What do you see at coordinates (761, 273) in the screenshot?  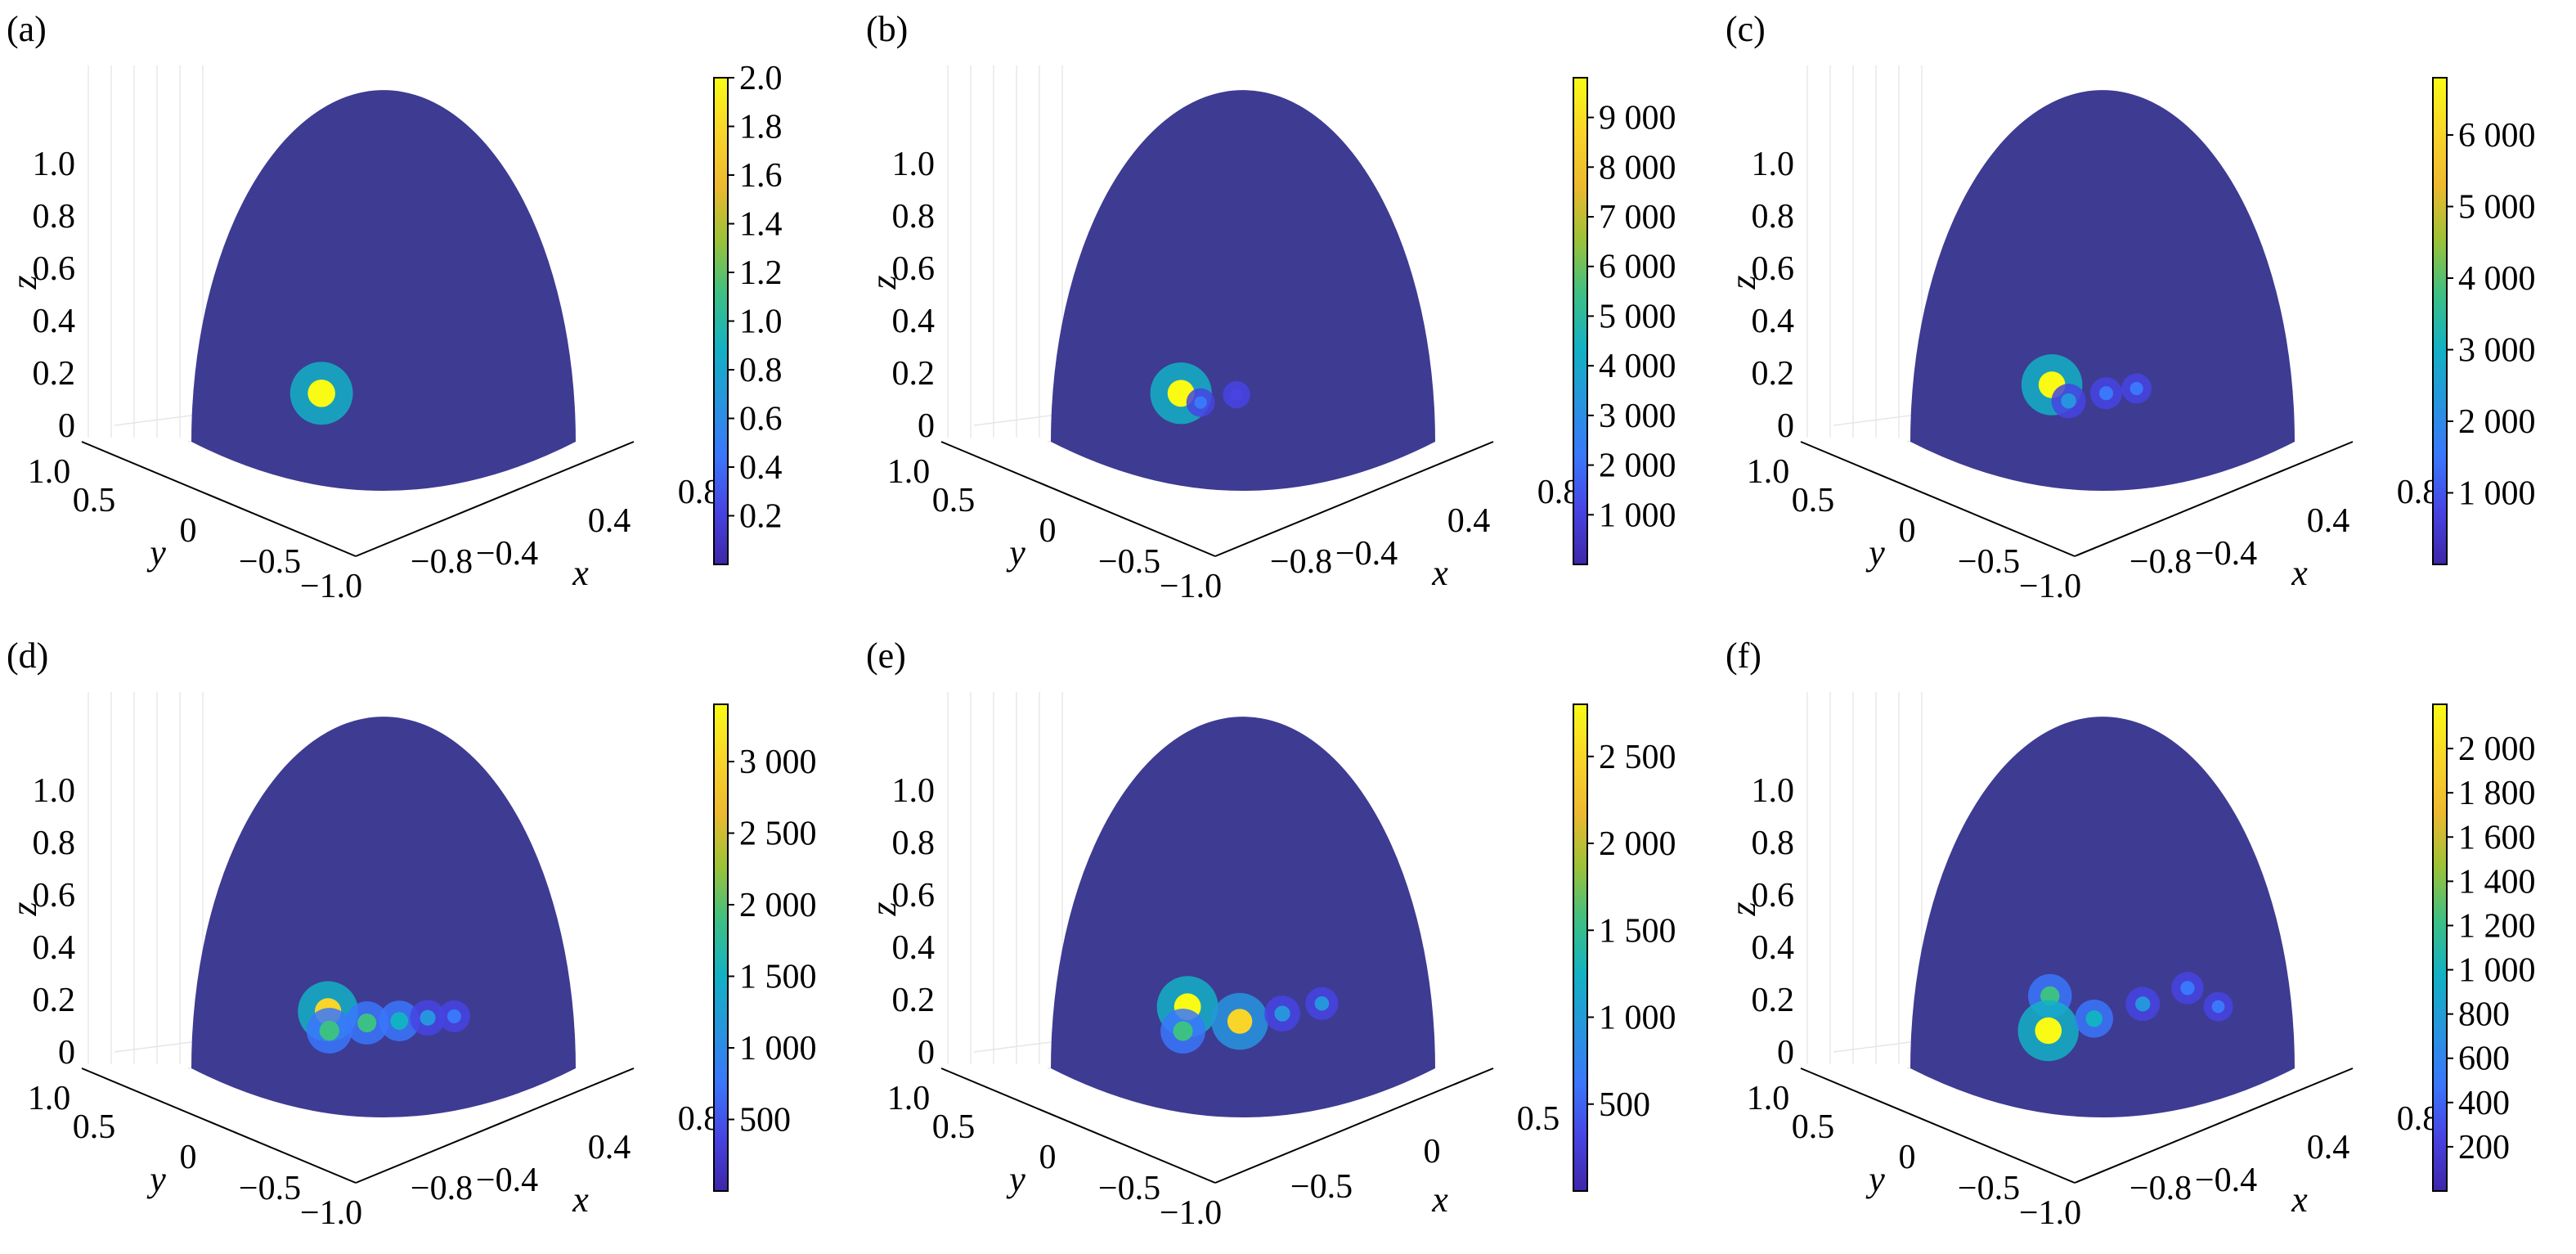 I see `colorbar-tick-label: 1.2` at bounding box center [761, 273].